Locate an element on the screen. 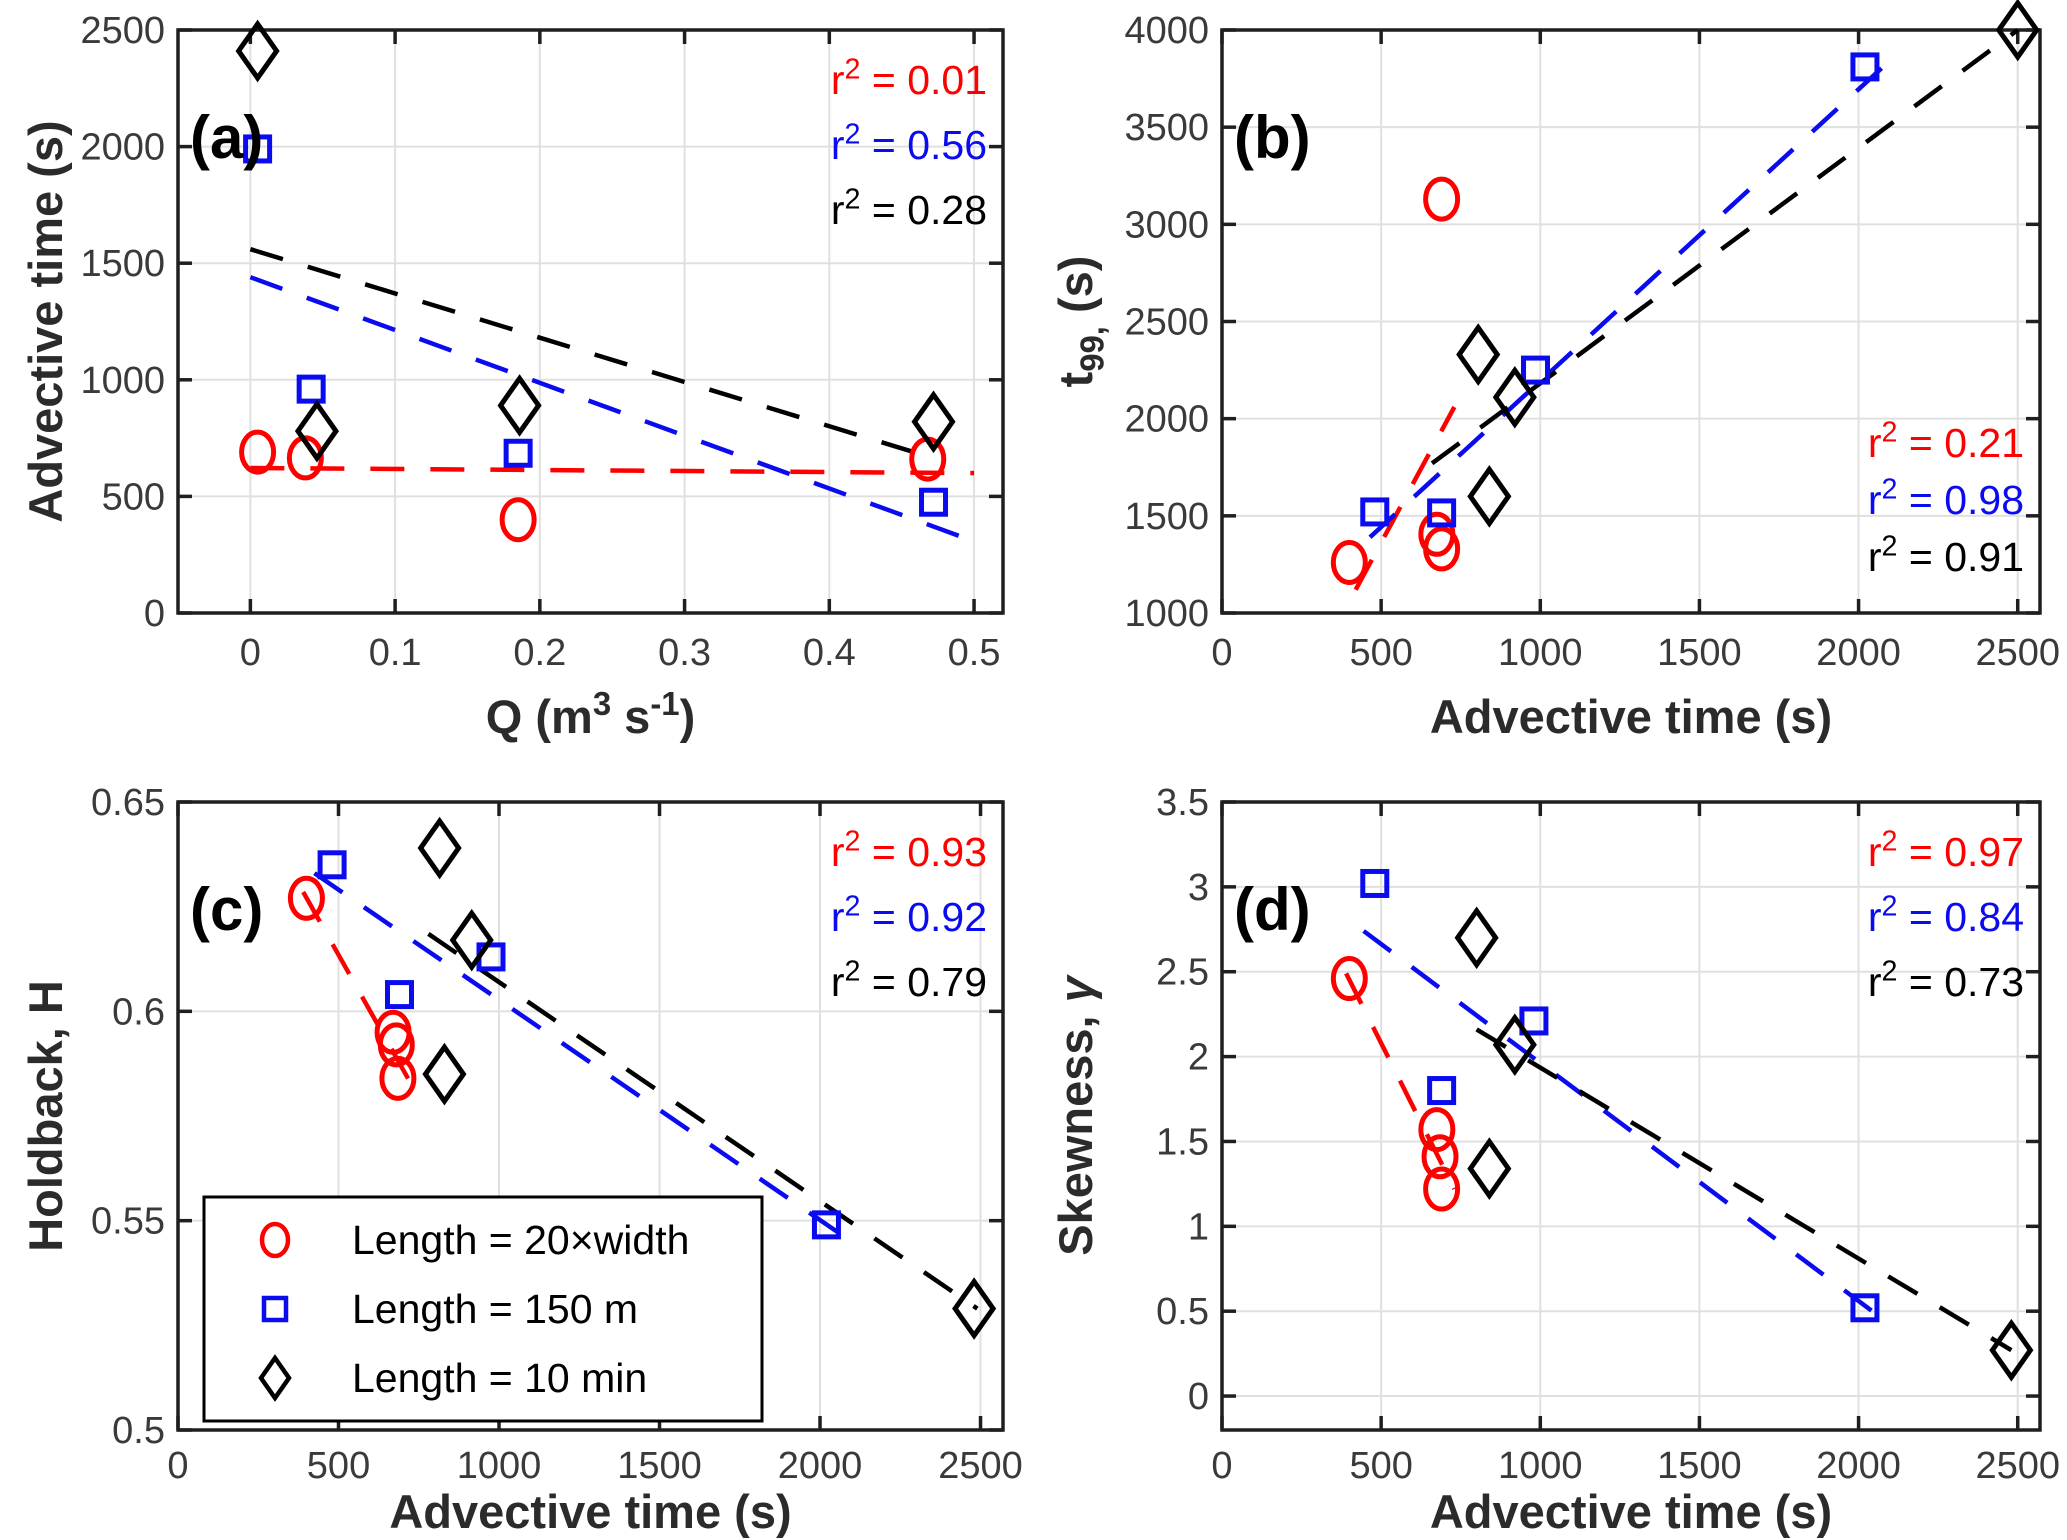  r2-annotation-black: r2 = 0.73 is located at coordinates (1946, 980).